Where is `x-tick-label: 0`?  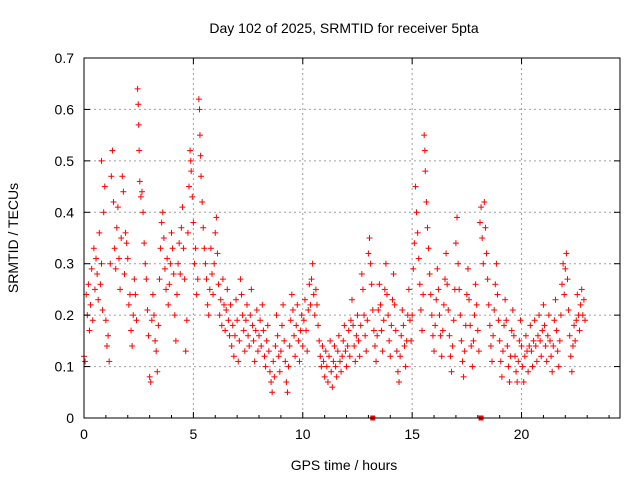 x-tick-label: 0 is located at coordinates (84, 434).